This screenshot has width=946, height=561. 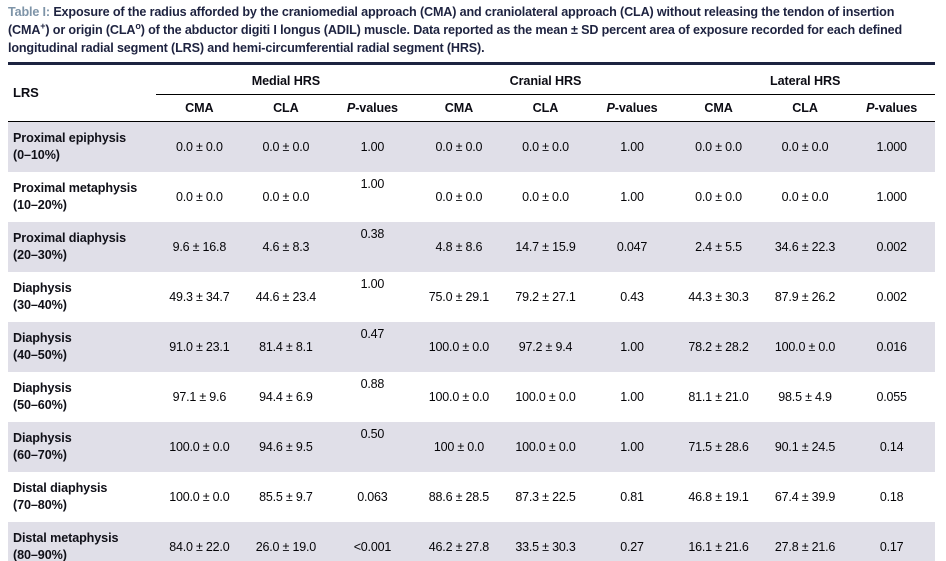 I want to click on cell-cranial-p-value: 0.047, so click(x=632, y=247).